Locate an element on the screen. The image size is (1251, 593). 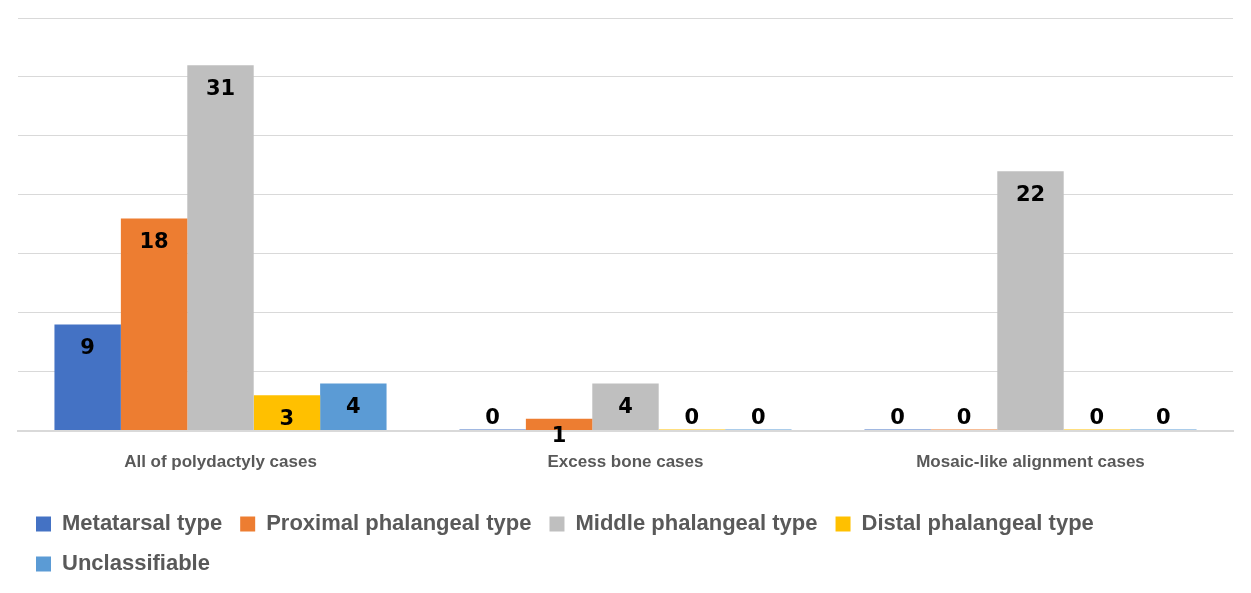
data-label: 31 is located at coordinates (220, 87).